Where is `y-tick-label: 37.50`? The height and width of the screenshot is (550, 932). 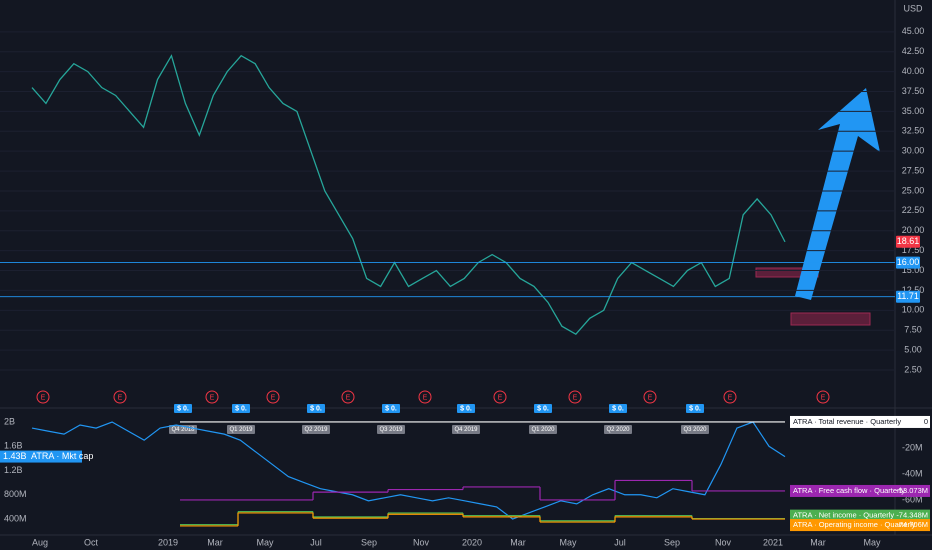
y-tick-label: 37.50 is located at coordinates (913, 91).